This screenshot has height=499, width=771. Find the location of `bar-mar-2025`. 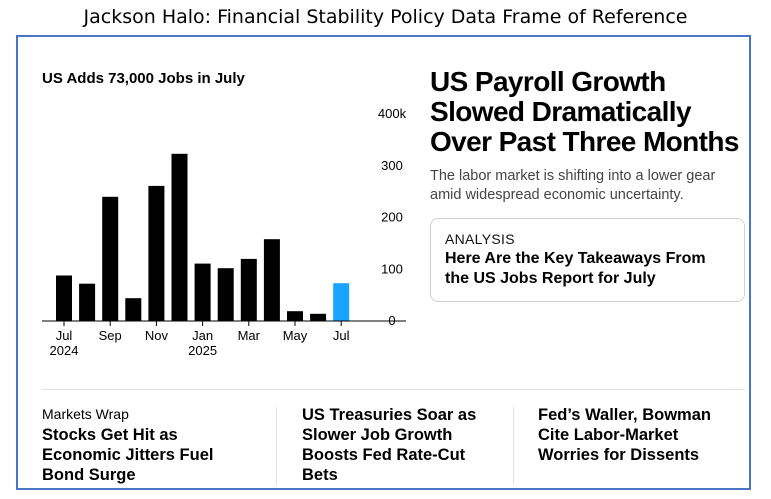

bar-mar-2025 is located at coordinates (248, 289).